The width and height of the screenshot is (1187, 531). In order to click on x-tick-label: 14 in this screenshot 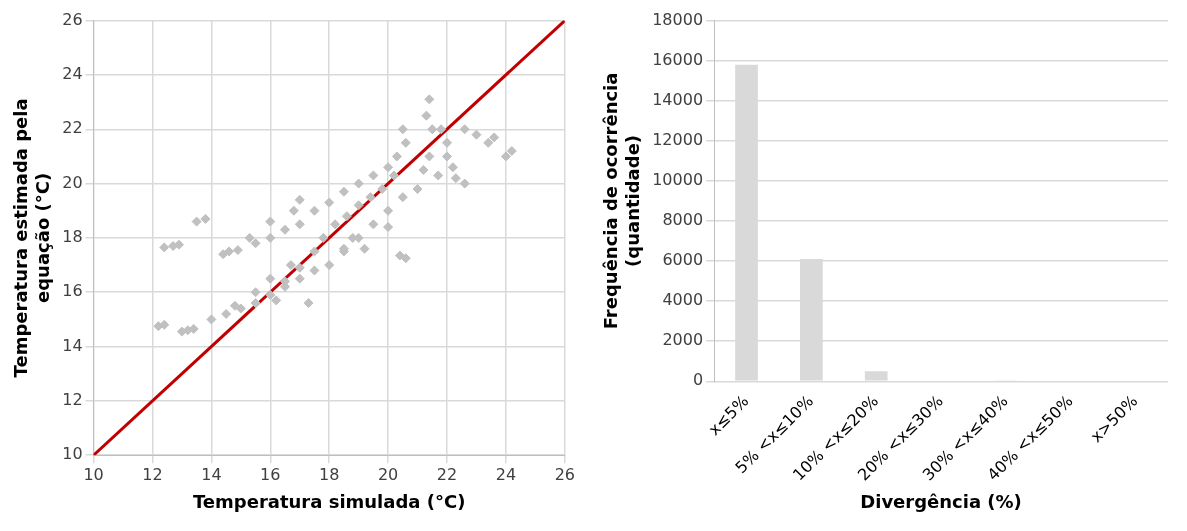, I will do `click(211, 474)`.